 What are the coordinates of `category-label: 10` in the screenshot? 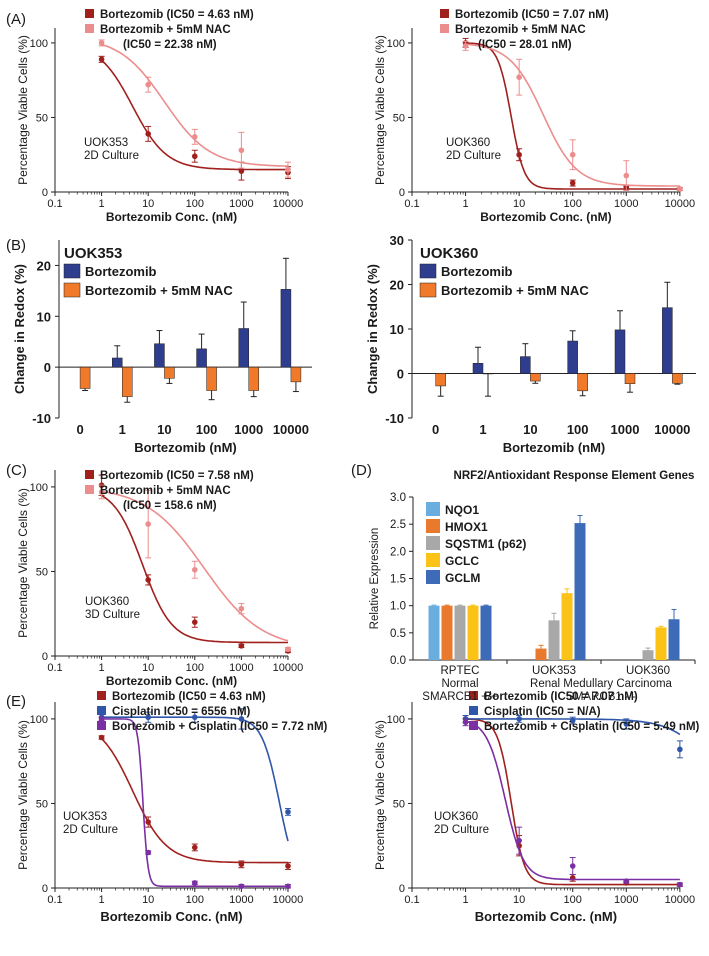 It's located at (164, 429).